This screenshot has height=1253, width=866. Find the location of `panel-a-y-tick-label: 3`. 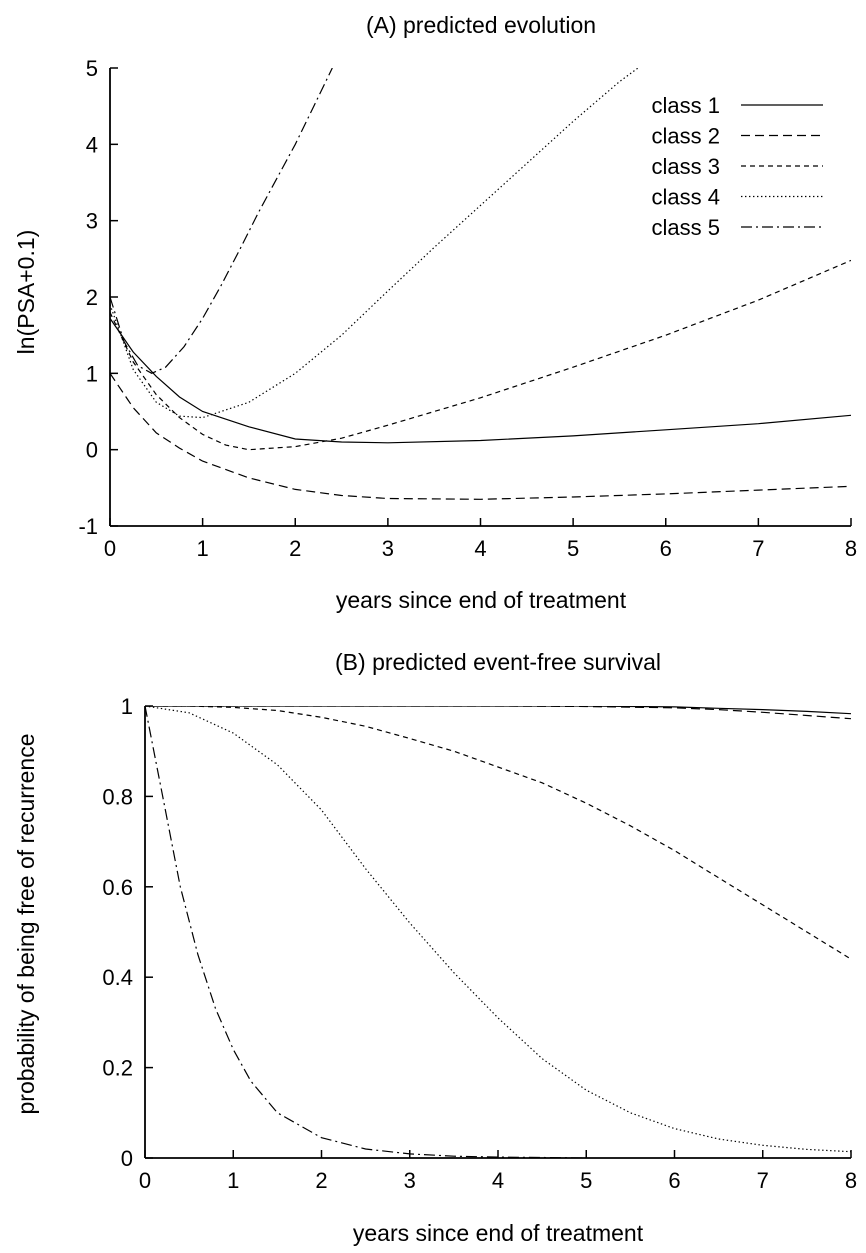

panel-a-y-tick-label: 3 is located at coordinates (92, 221).